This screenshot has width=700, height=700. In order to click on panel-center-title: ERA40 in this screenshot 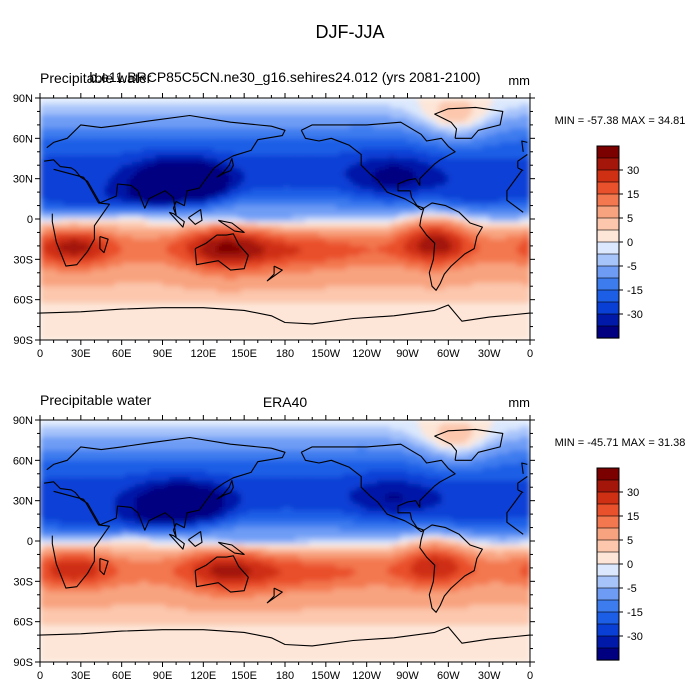, I will do `click(285, 402)`.